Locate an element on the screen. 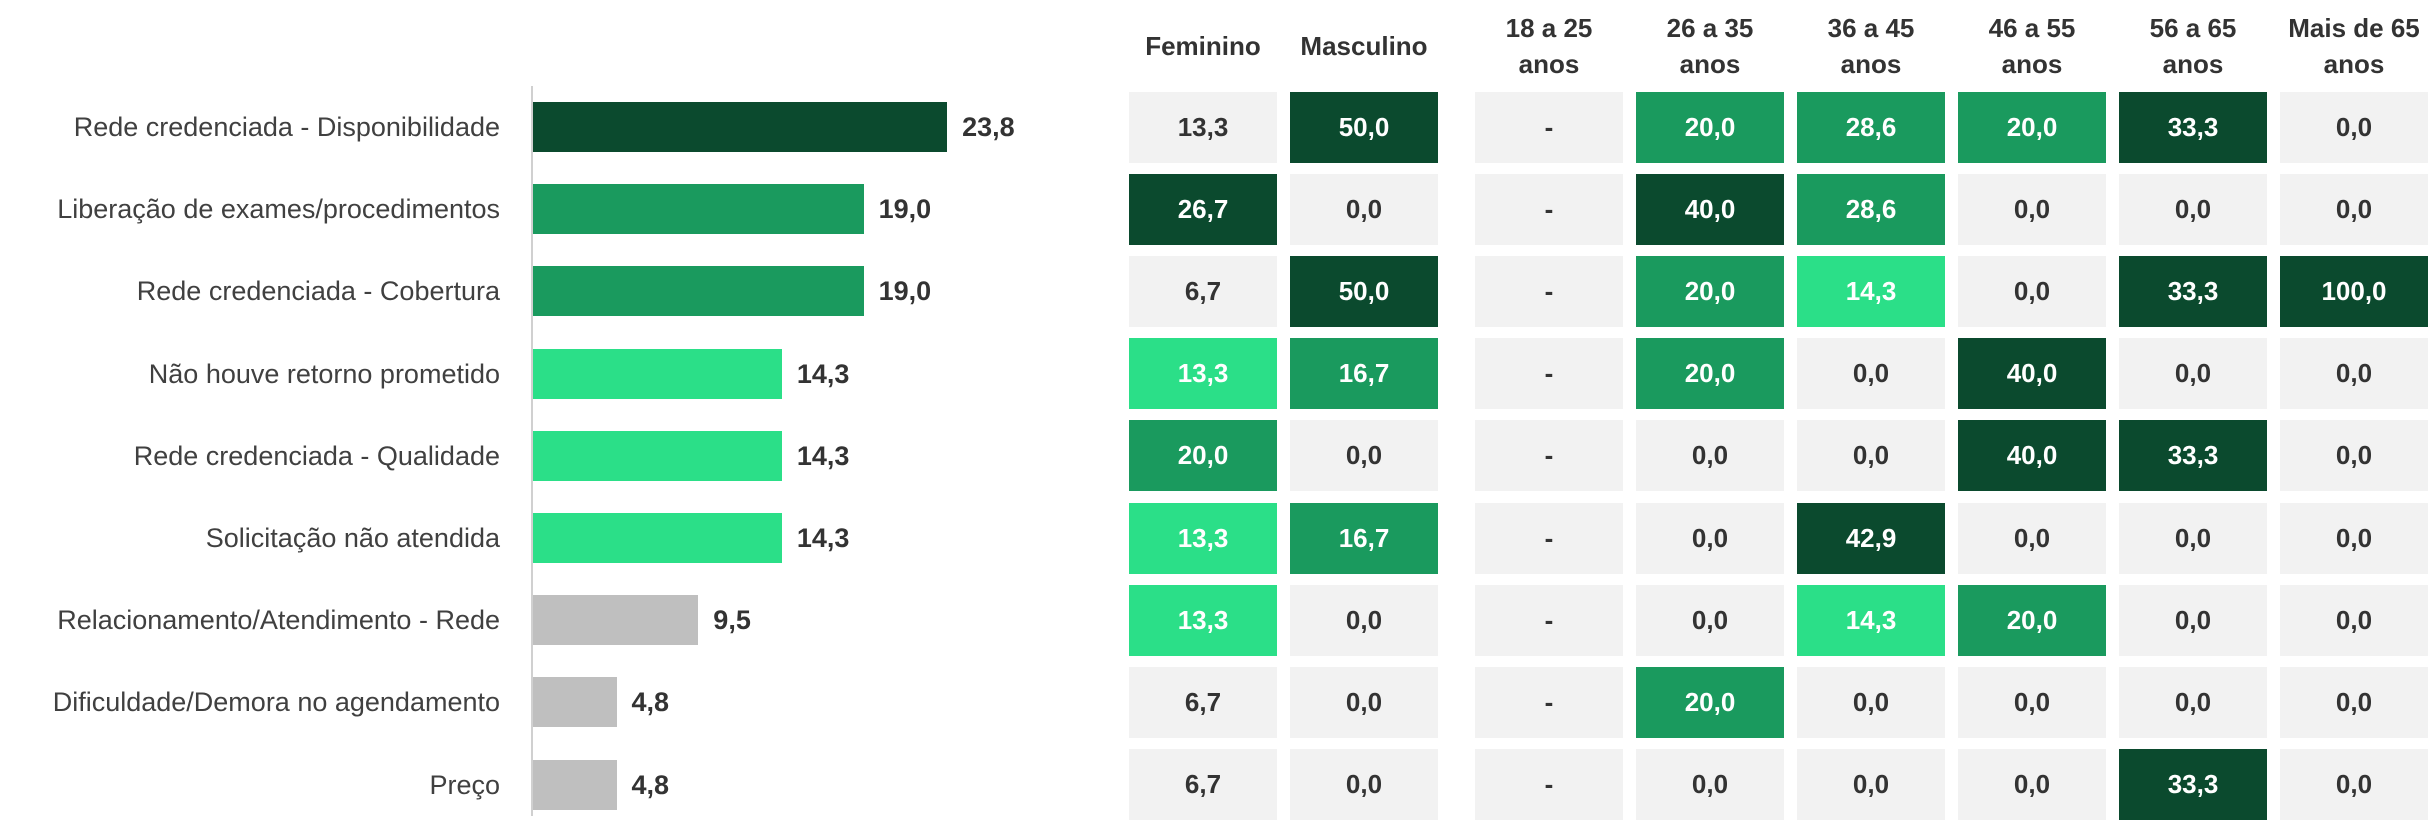 Image resolution: width=2432 pixels, height=820 pixels. column-header: 56 a 65 anos is located at coordinates (2193, 46).